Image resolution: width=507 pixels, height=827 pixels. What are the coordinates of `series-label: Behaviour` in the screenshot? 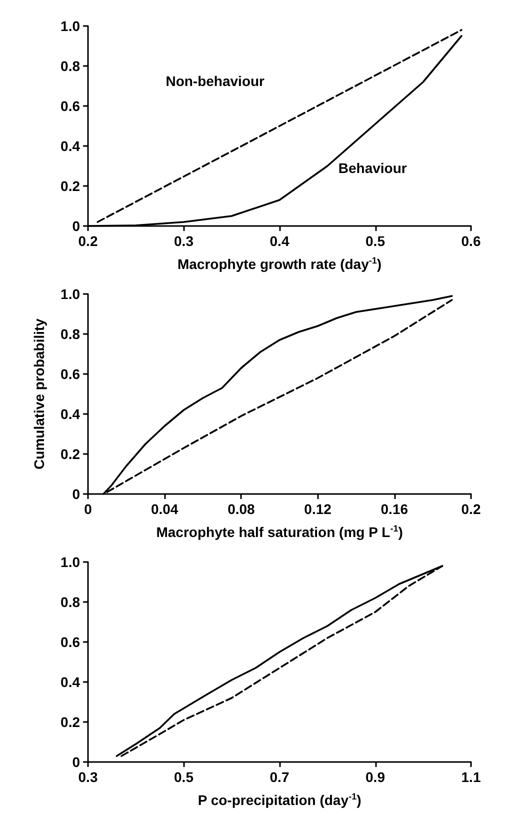 It's located at (373, 168).